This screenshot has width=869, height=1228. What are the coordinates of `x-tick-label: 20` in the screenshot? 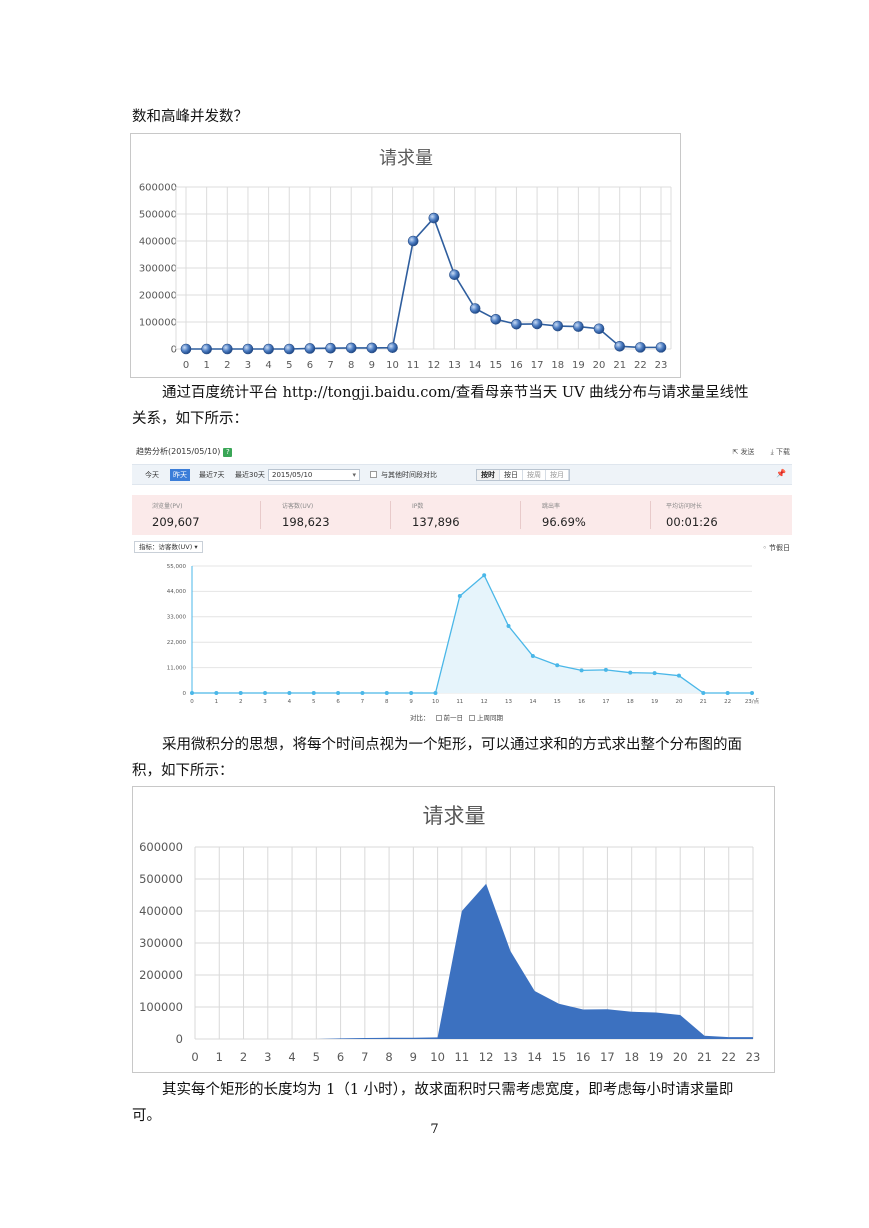 It's located at (680, 1057).